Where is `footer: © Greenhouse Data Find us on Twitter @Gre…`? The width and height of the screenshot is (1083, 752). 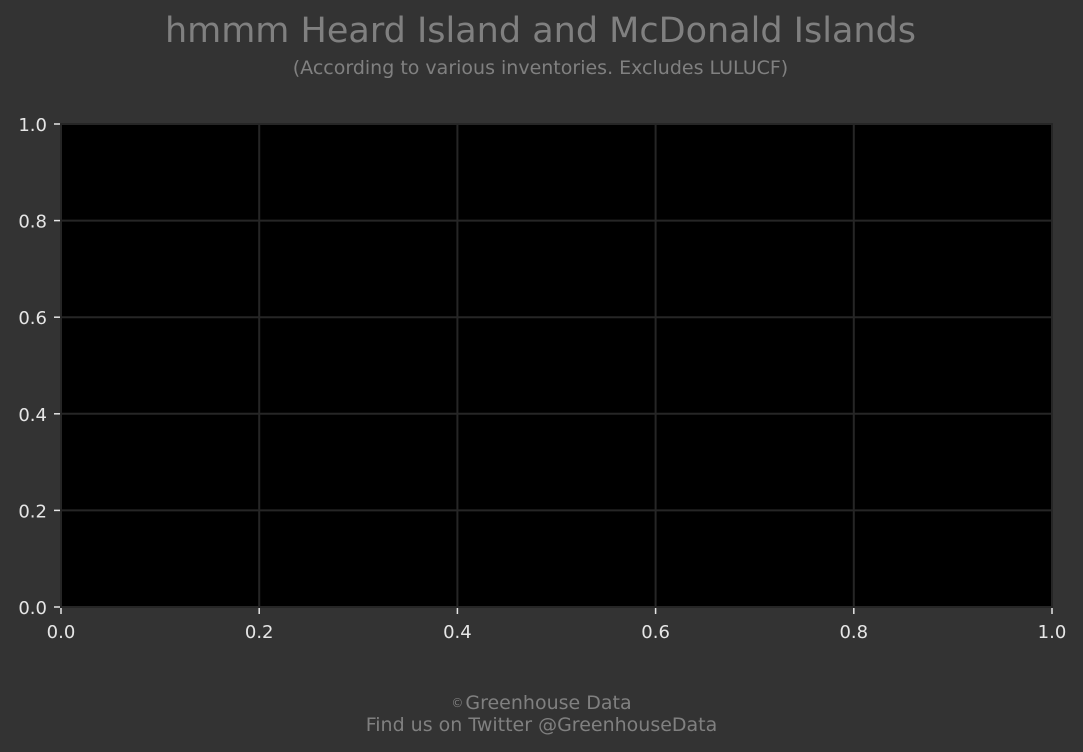
footer: © Greenhouse Data Find us on Twitter @Gre… is located at coordinates (541, 714).